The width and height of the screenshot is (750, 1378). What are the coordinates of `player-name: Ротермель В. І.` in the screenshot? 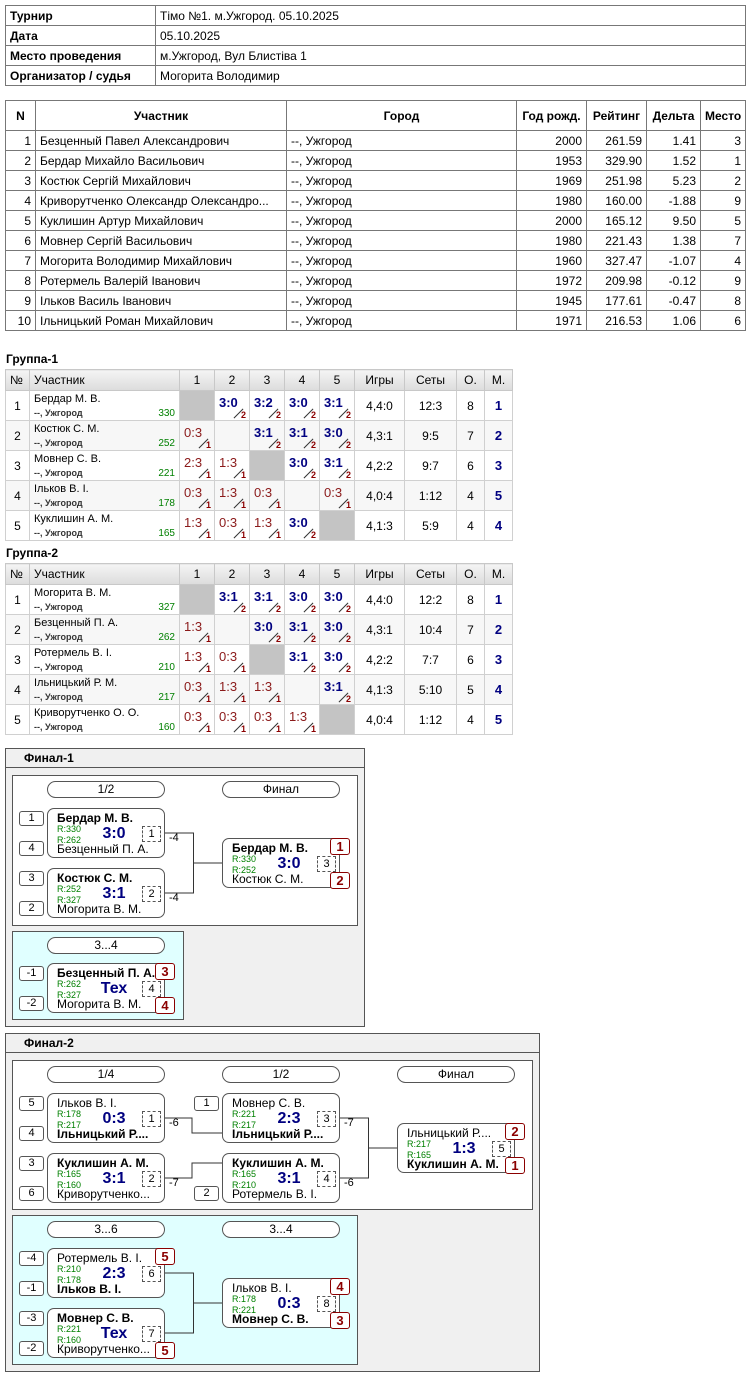 It's located at (275, 1194).